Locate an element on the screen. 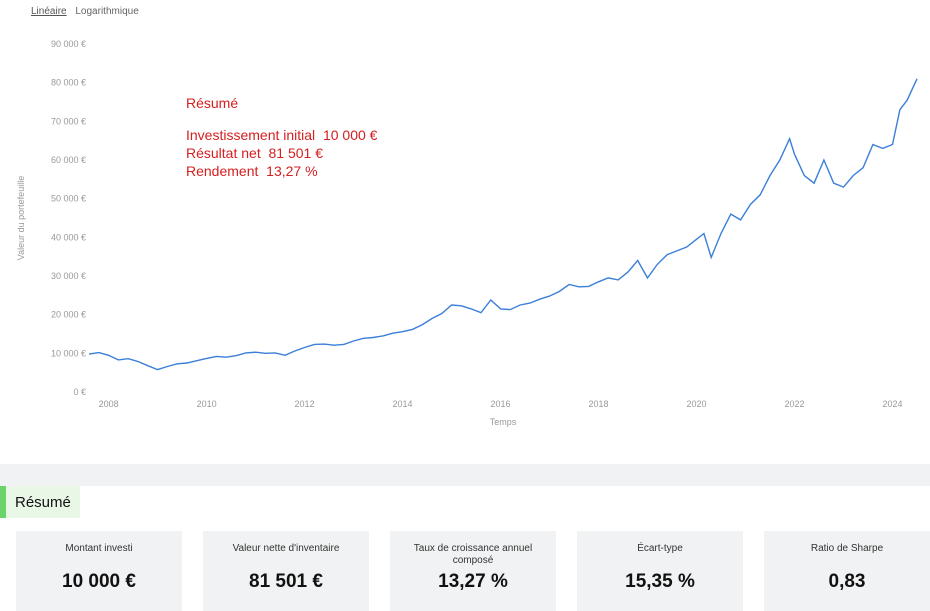 The width and height of the screenshot is (930, 611). x-tick-label: 2008 is located at coordinates (109, 404).